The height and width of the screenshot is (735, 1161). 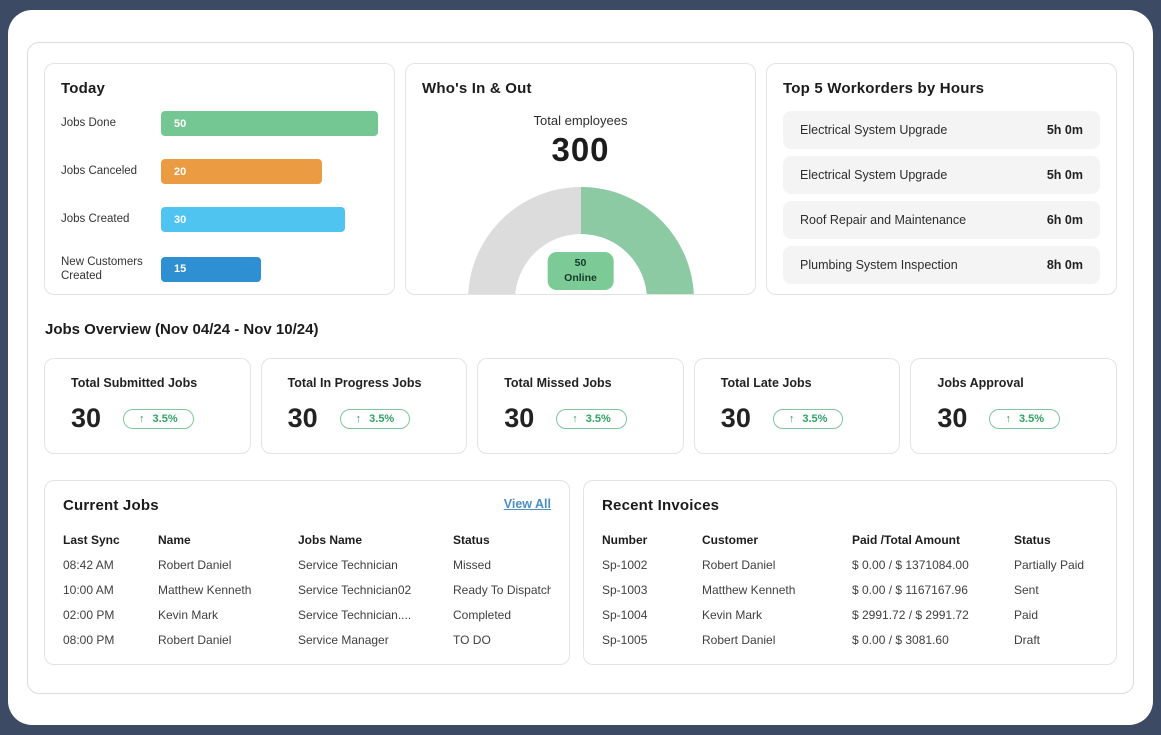 I want to click on bar: 20, so click(x=241, y=171).